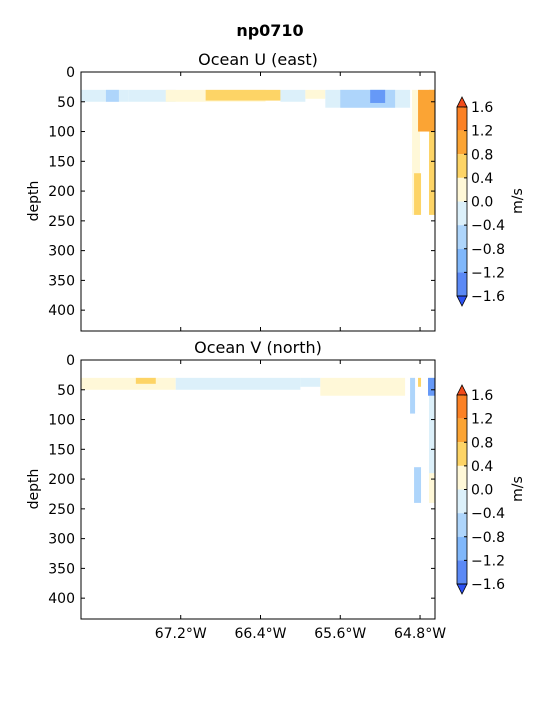  Describe the element at coordinates (181, 634) in the screenshot. I see `x-tick-label: 67.2°W` at that location.